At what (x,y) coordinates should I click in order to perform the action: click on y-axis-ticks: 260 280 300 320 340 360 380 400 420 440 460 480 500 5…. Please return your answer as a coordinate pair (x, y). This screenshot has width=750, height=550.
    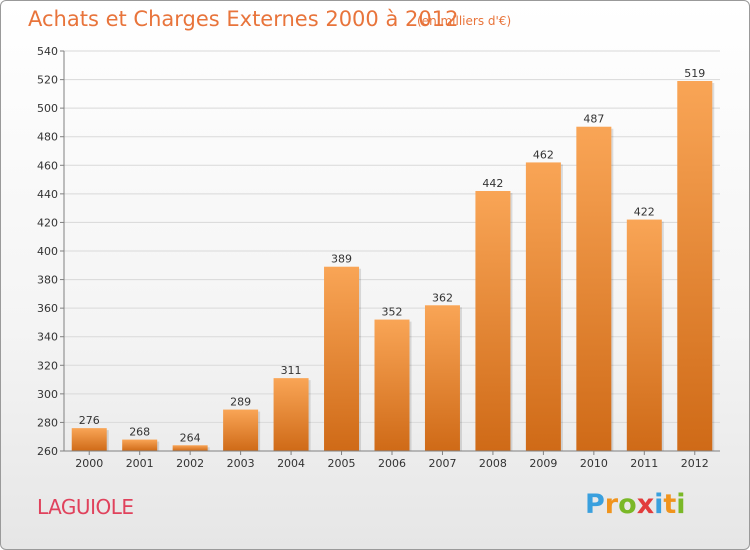
    Looking at the image, I should click on (50, 251).